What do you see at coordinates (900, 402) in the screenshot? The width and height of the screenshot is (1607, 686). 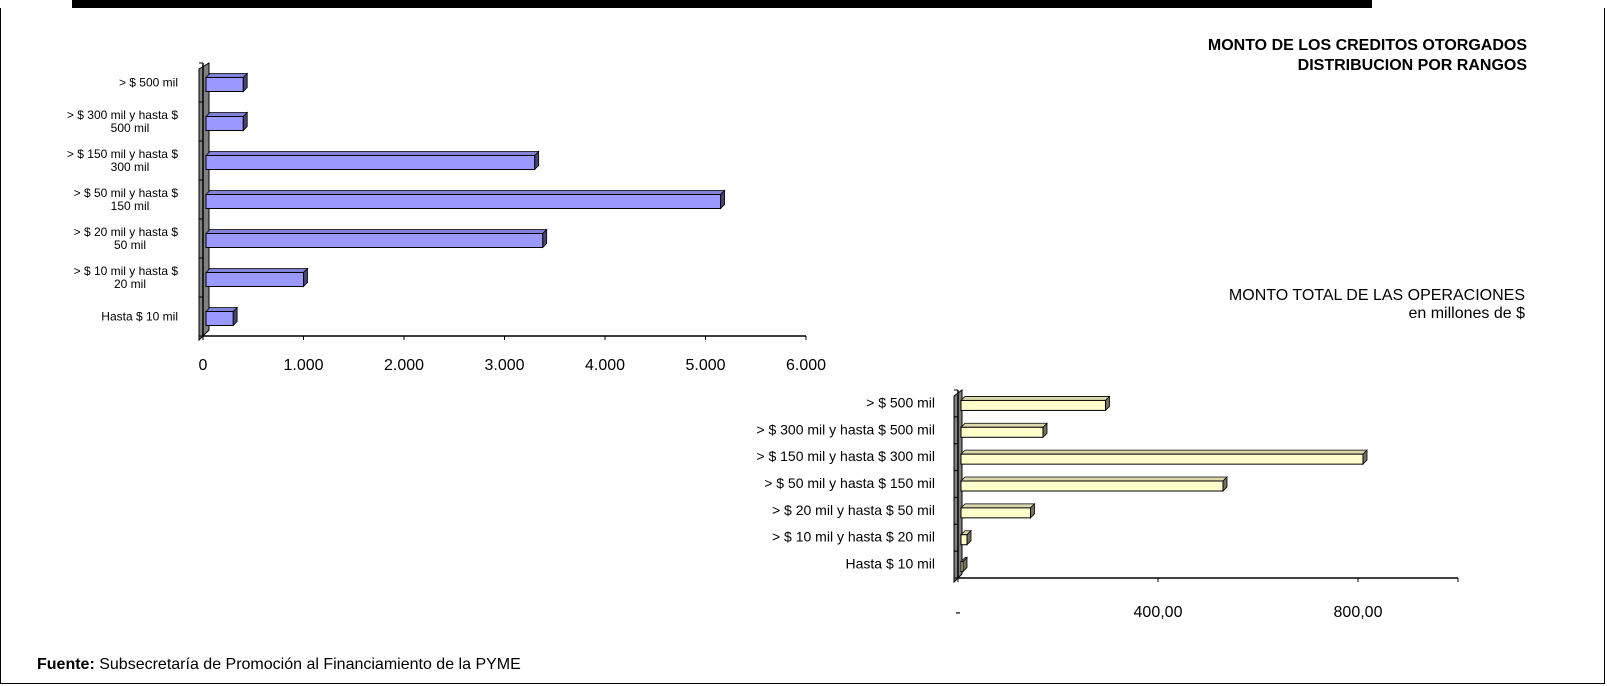 I see `chart2-category-label: > $ 500 mil` at bounding box center [900, 402].